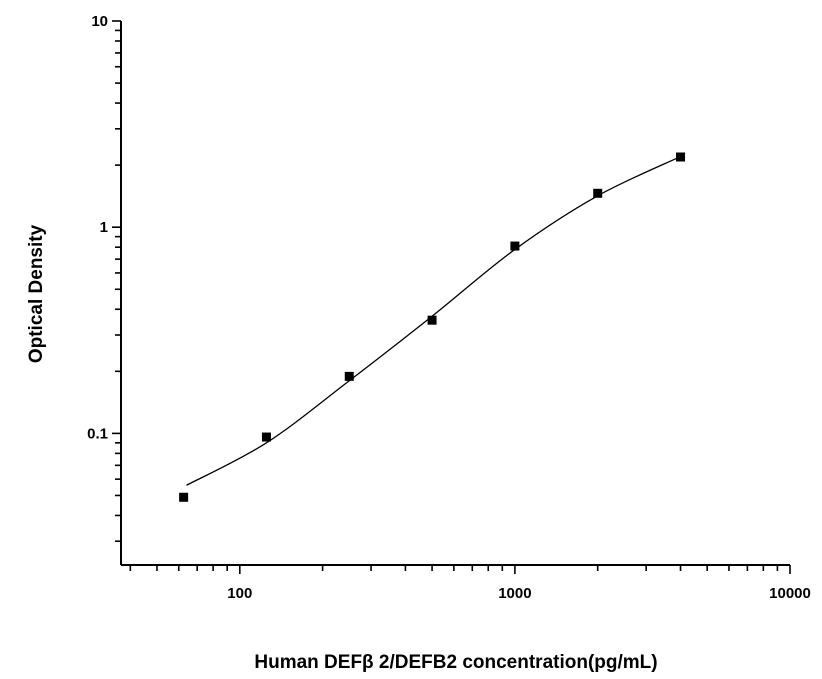 The height and width of the screenshot is (679, 822). I want to click on y-tick-label: 0.1, so click(97, 433).